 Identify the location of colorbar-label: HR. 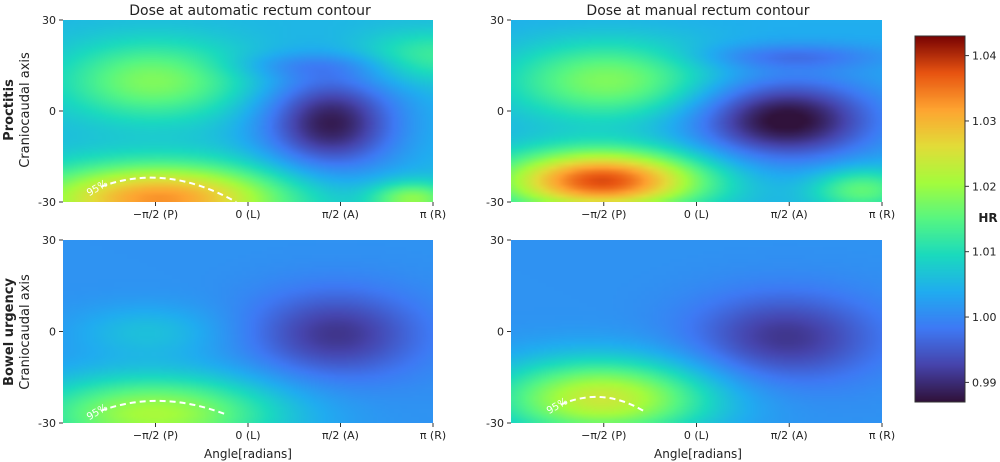
(987, 218).